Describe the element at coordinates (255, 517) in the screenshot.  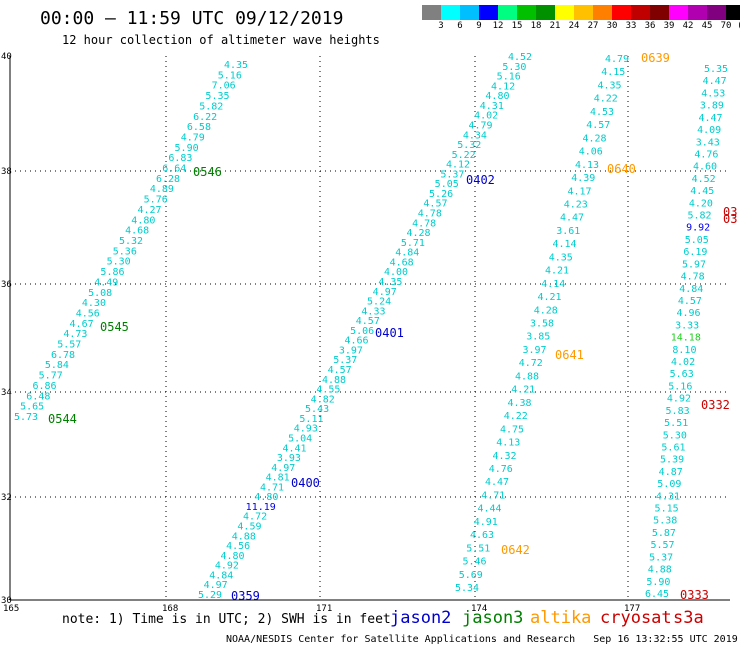
I see `swh-value: 4.72` at that location.